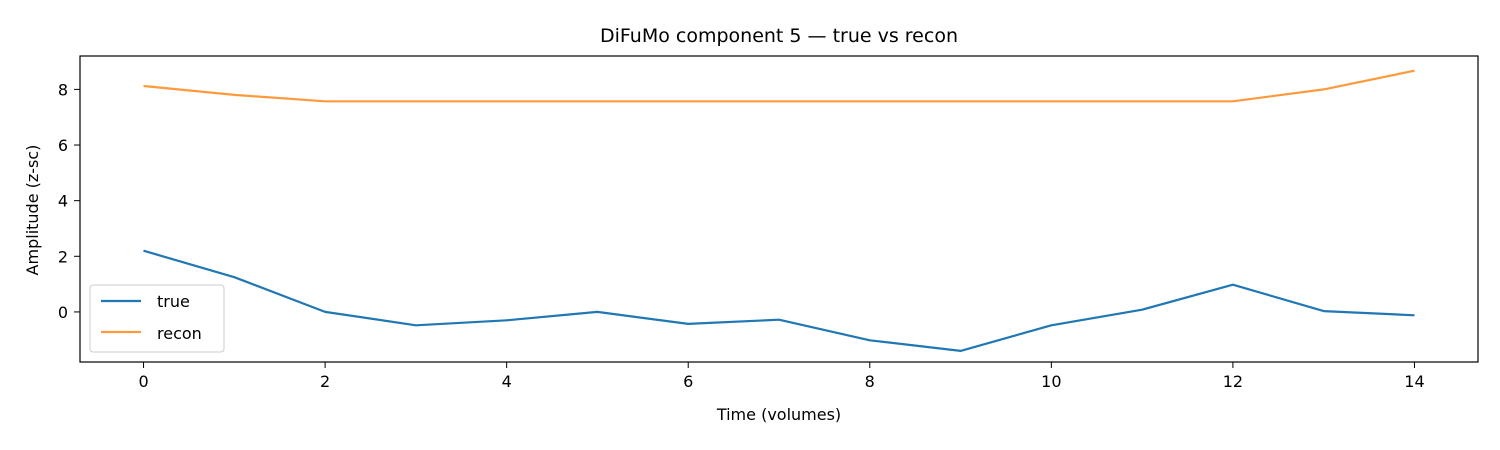 The height and width of the screenshot is (450, 1500). I want to click on series-line-recon, so click(779, 86).